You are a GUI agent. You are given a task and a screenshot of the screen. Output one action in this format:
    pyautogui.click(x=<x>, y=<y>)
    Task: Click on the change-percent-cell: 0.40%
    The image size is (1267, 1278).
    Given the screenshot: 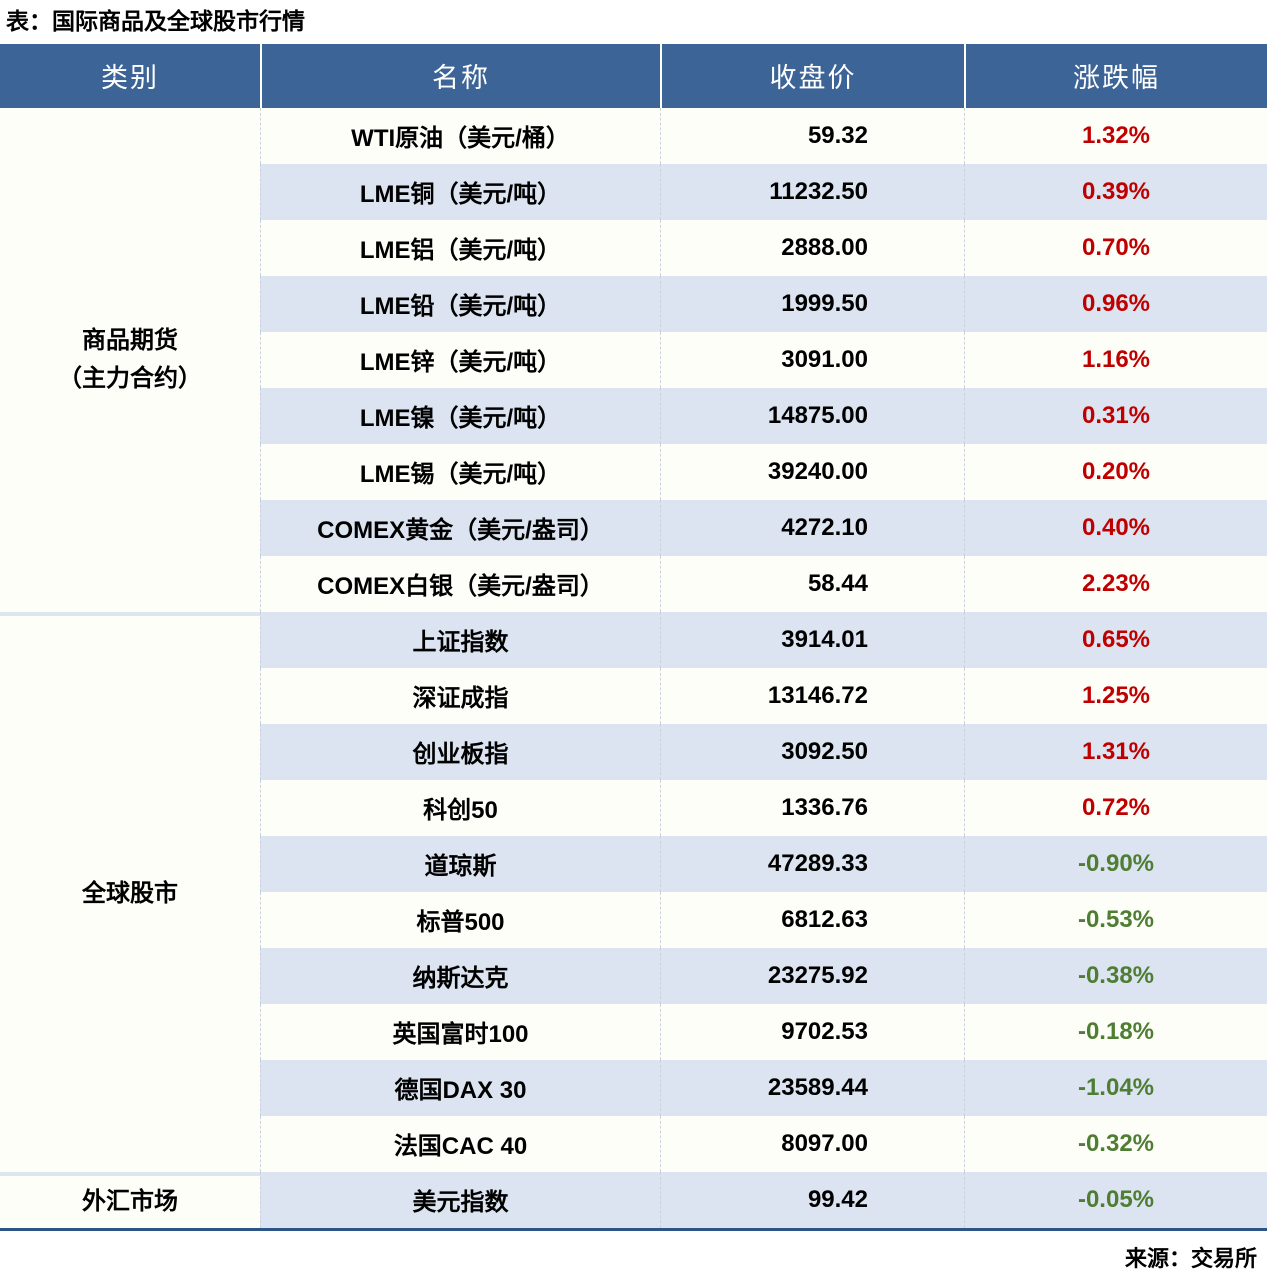 What is the action you would take?
    pyautogui.click(x=1115, y=527)
    